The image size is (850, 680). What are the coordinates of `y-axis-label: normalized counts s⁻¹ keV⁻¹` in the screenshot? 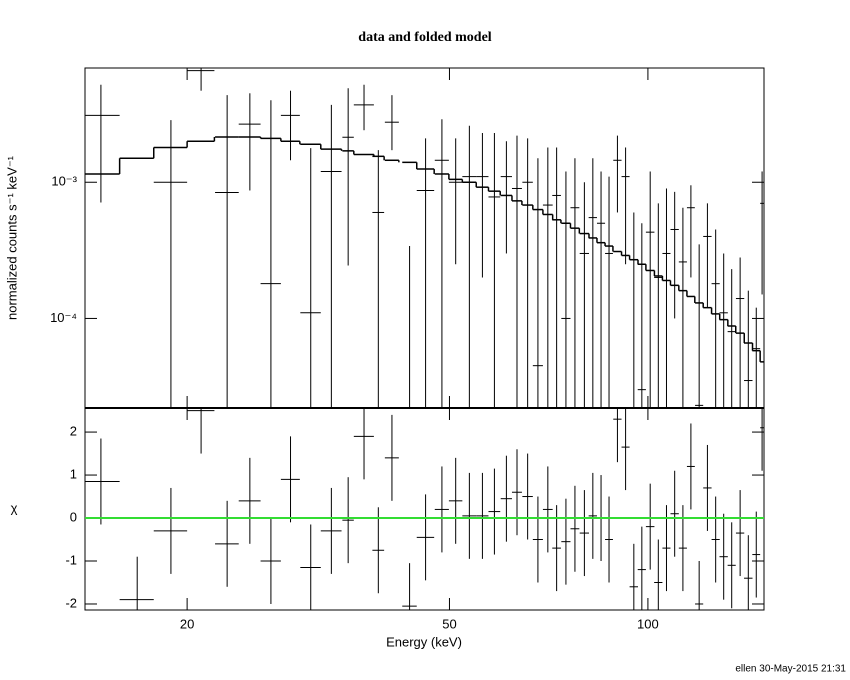 It's located at (11, 237).